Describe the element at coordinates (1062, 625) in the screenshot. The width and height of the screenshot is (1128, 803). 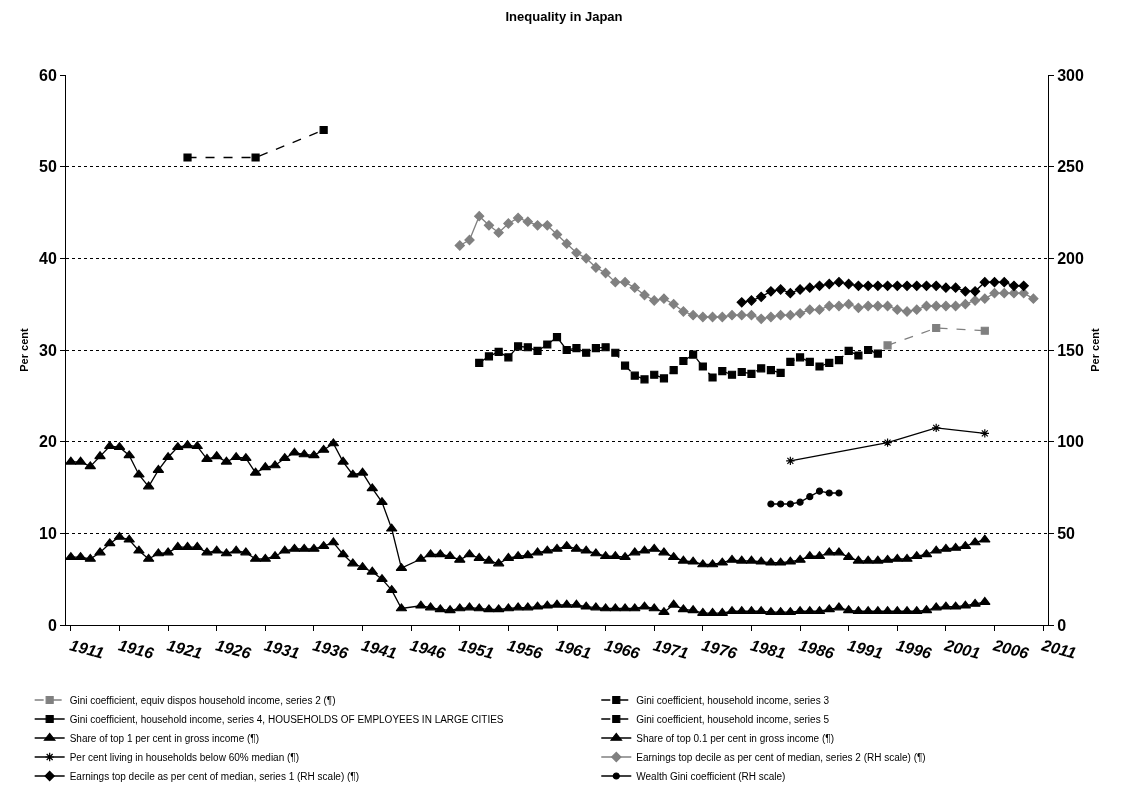
I see `y2-tick-label: 0` at that location.